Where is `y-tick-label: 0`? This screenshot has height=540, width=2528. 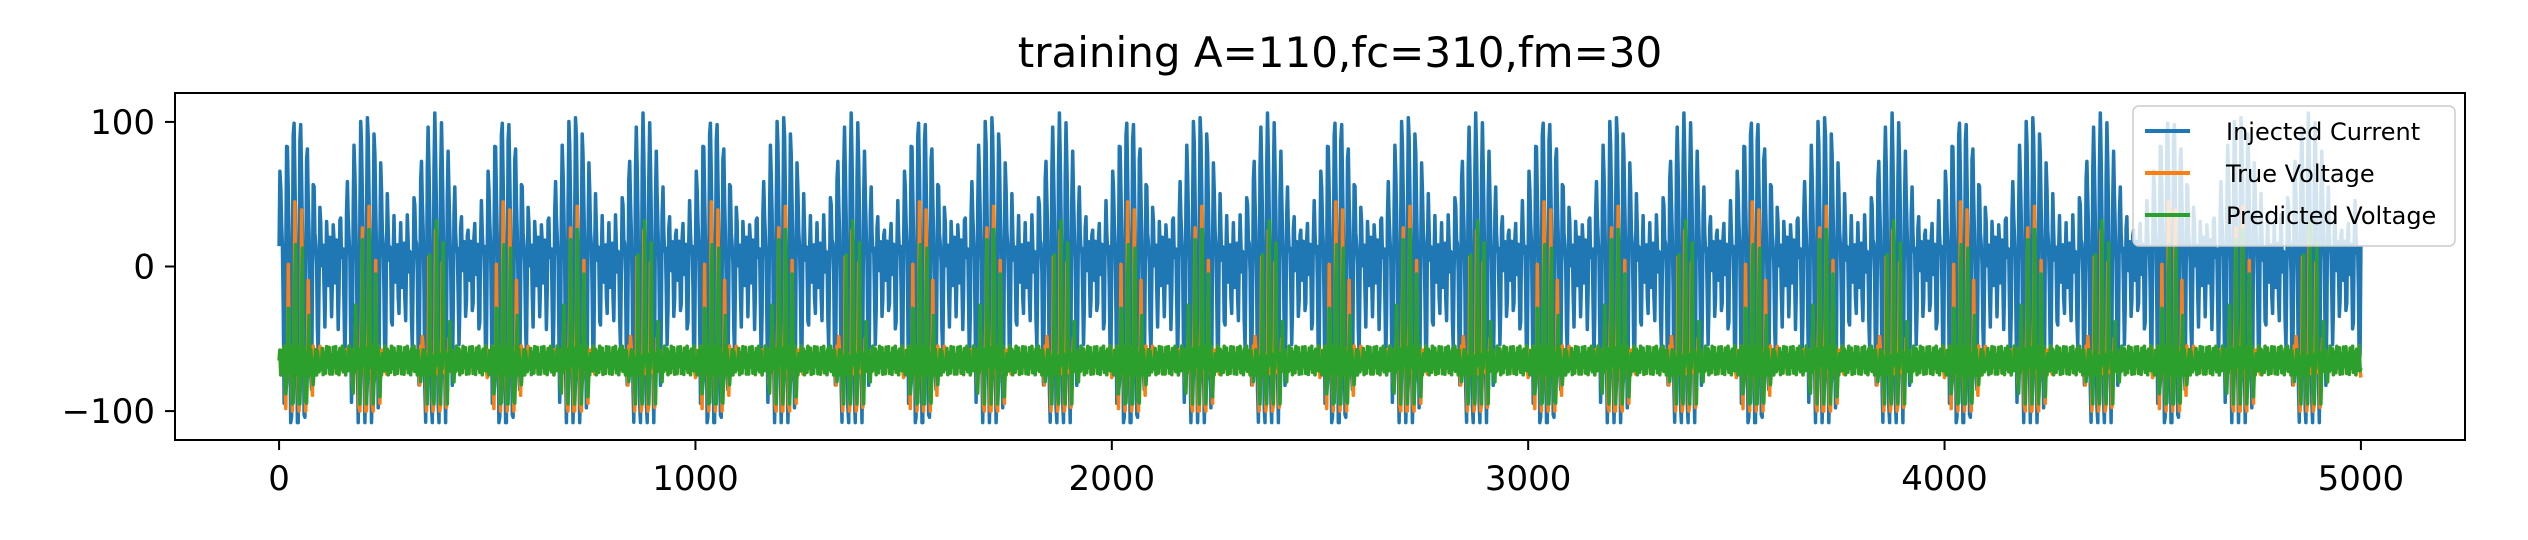 y-tick-label: 0 is located at coordinates (144, 268).